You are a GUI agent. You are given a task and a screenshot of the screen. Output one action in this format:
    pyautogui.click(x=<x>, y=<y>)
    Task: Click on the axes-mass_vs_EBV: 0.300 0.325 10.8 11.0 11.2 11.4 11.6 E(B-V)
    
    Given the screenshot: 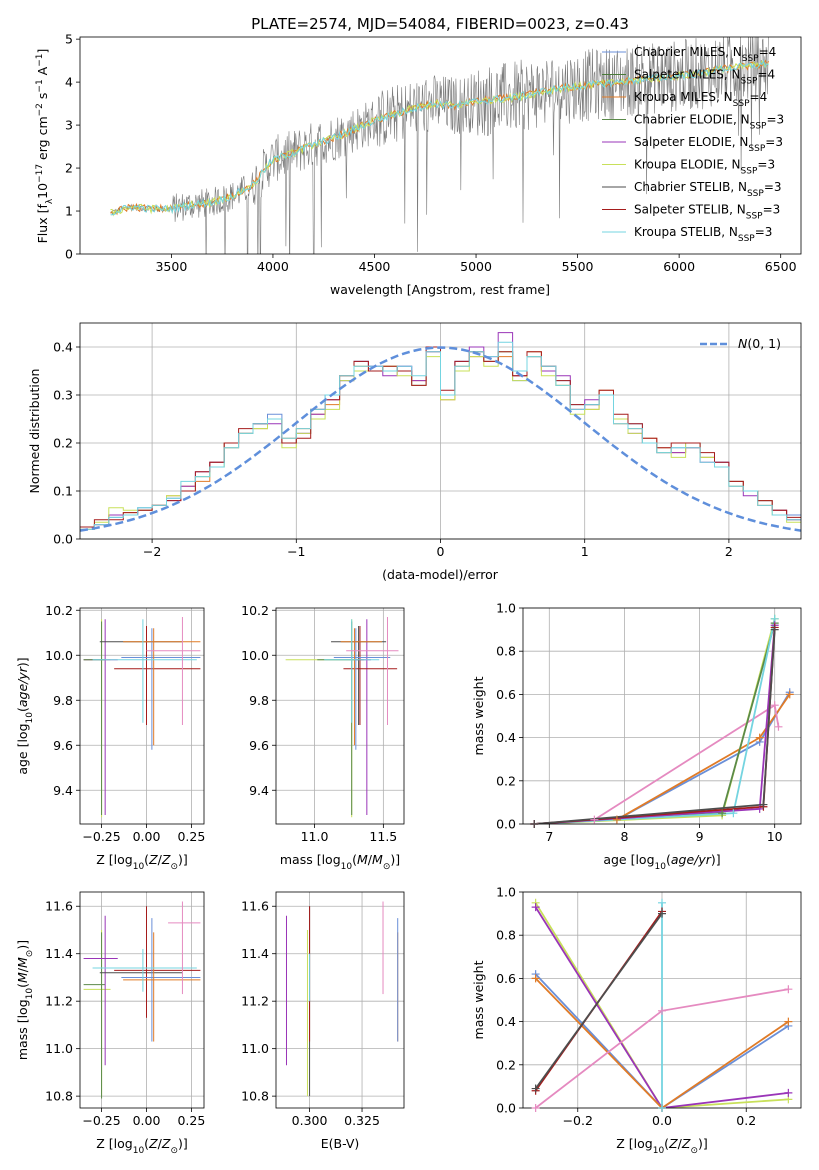 What is the action you would take?
    pyautogui.click(x=323, y=1021)
    